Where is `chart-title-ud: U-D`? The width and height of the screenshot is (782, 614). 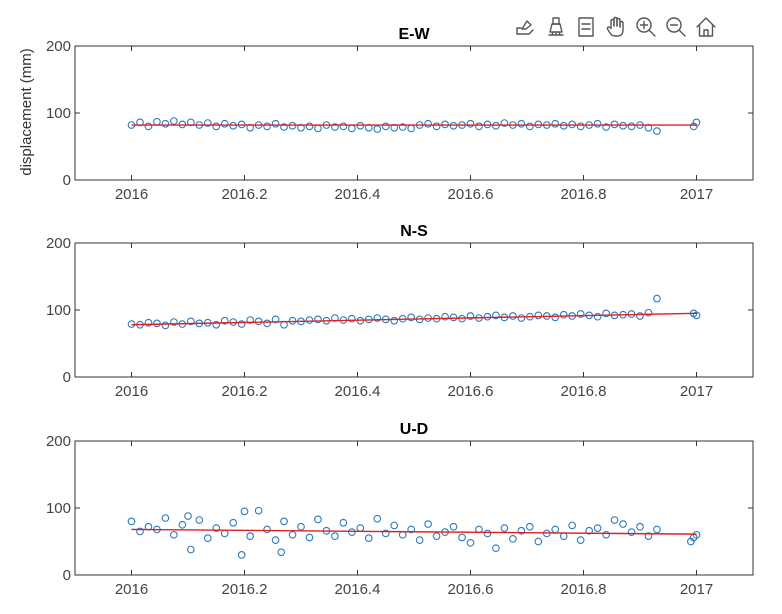 chart-title-ud: U-D is located at coordinates (414, 429).